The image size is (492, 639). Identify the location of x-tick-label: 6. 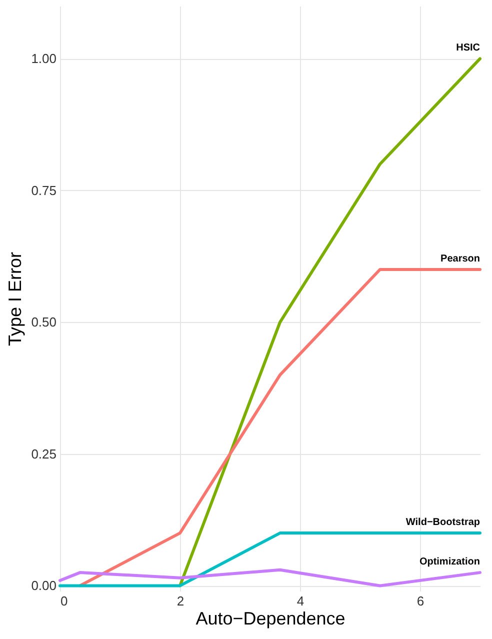
(420, 601).